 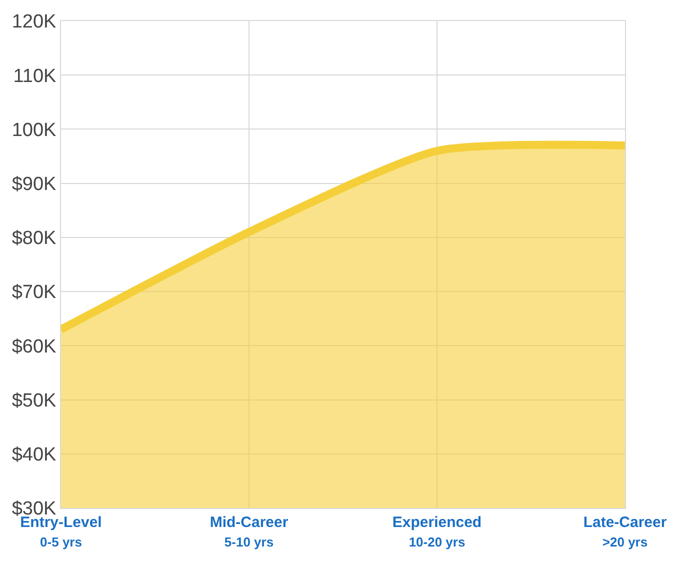 I want to click on y-tick-label: $50K, so click(x=34, y=401).